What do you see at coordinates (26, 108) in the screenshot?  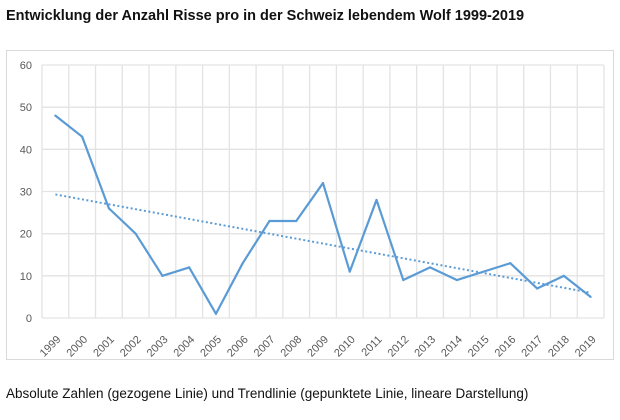 I see `y-tick-label: 50` at bounding box center [26, 108].